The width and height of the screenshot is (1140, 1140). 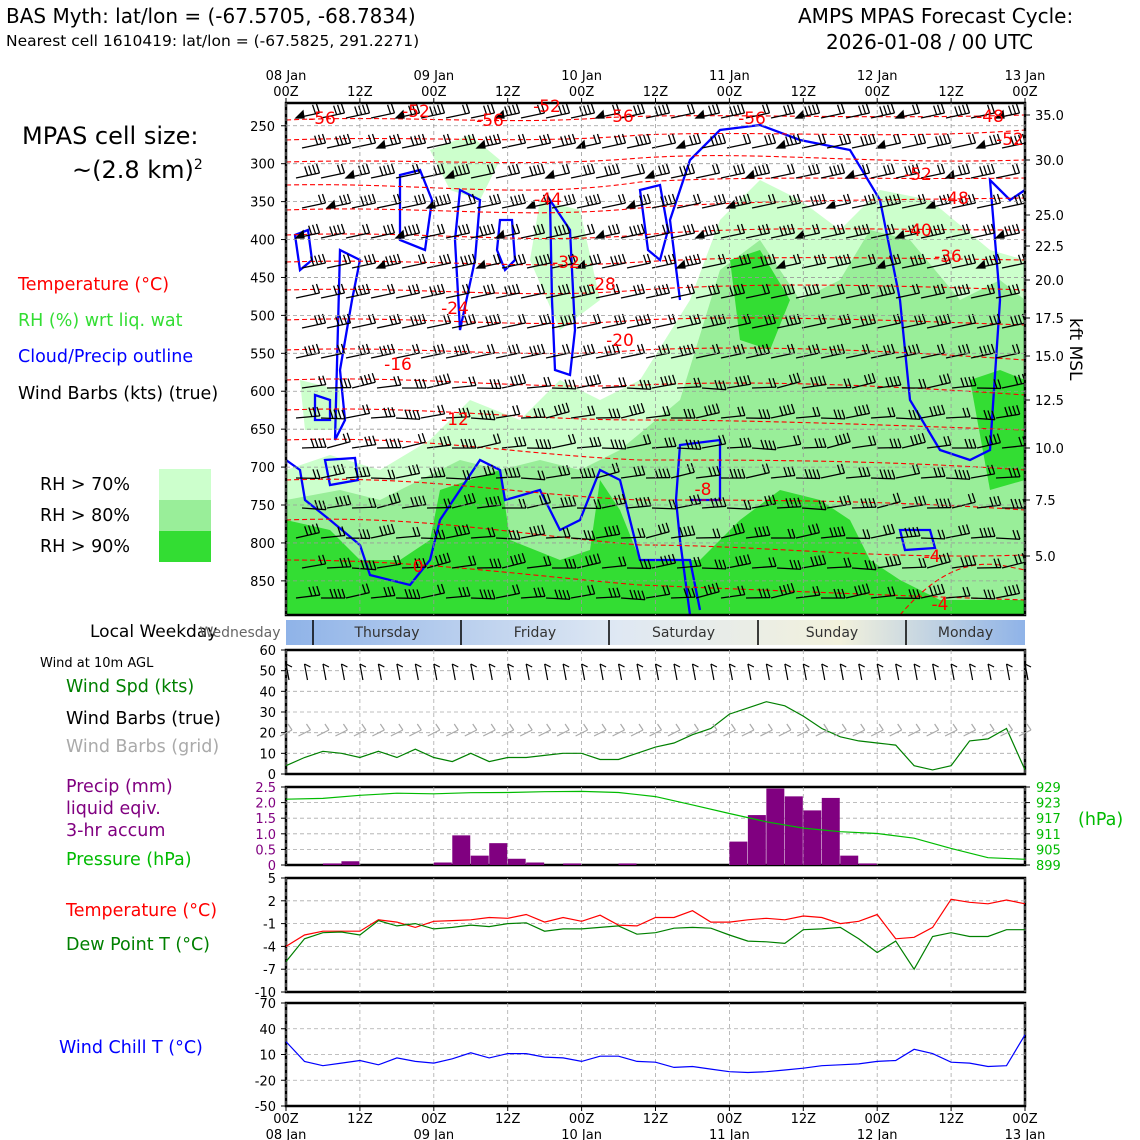 I want to click on temperature-contour-label: -36, so click(x=948, y=257).